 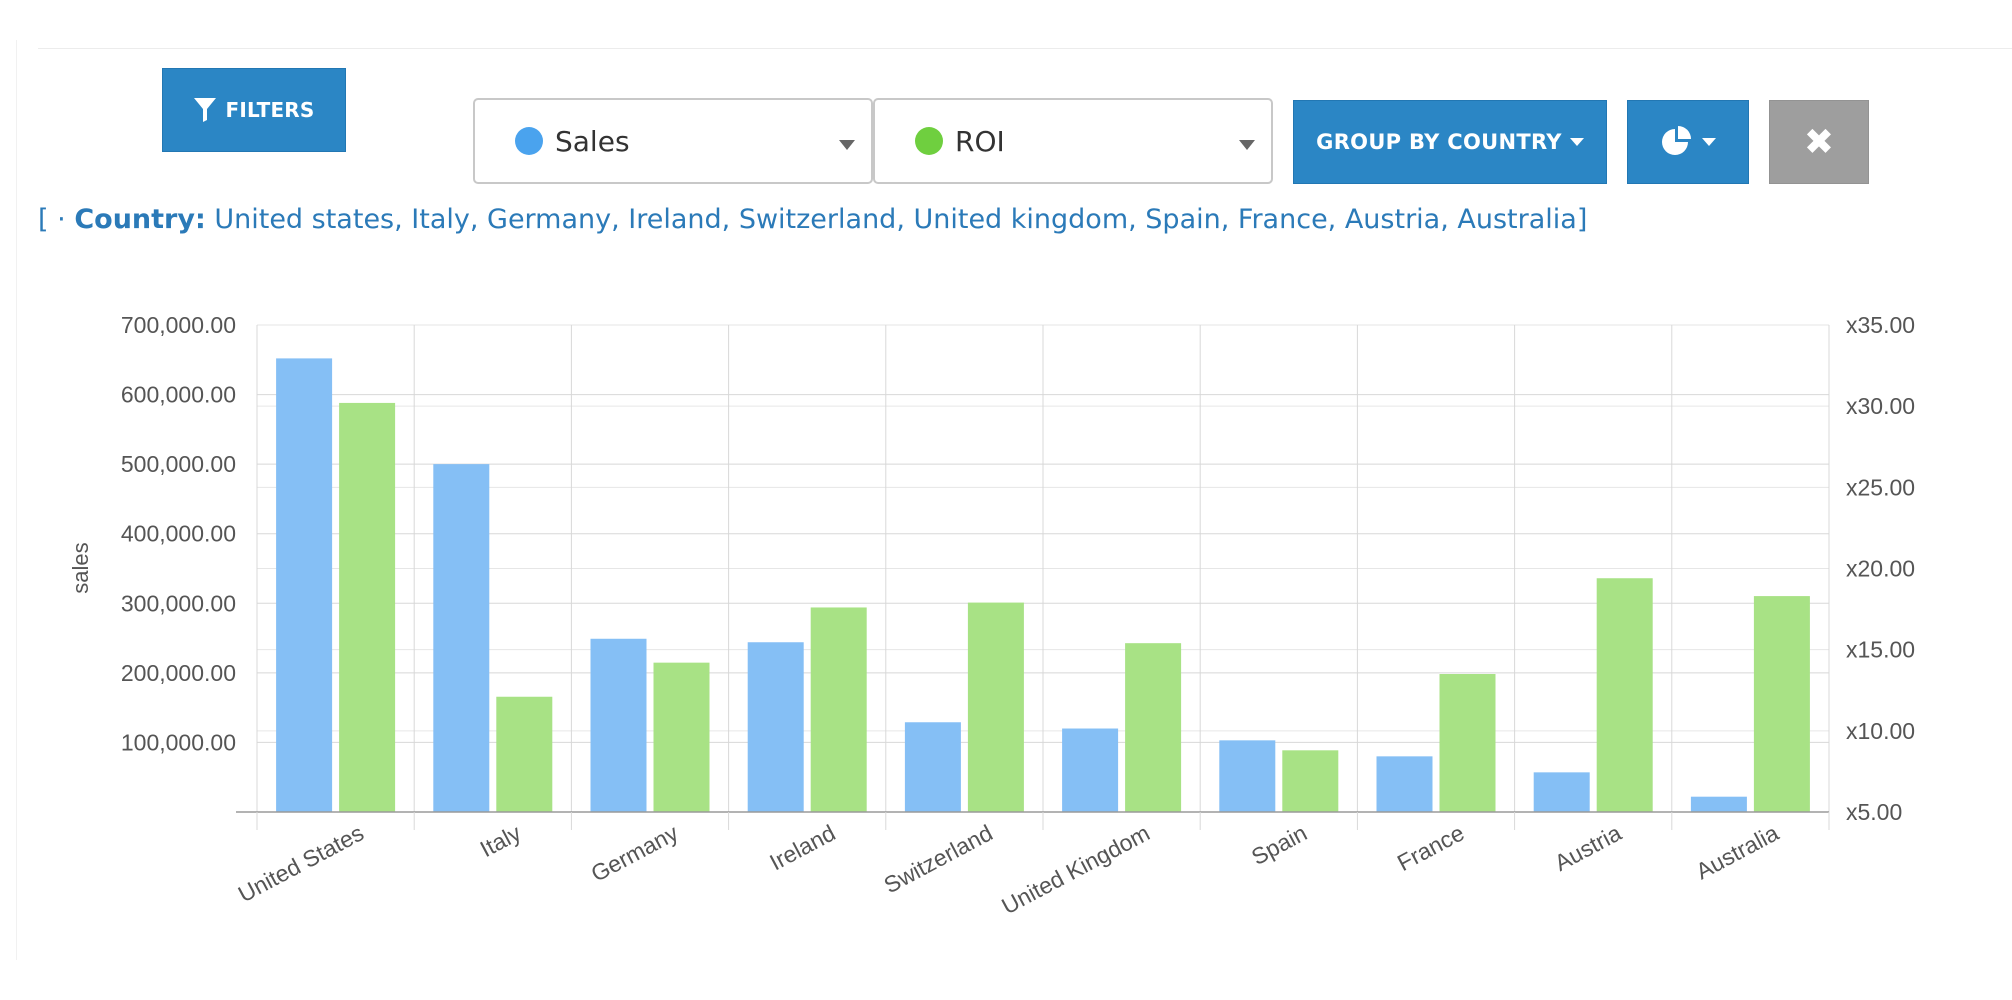 I want to click on group-by-country-button: GROUP BY COUNTRY, so click(x=1450, y=142).